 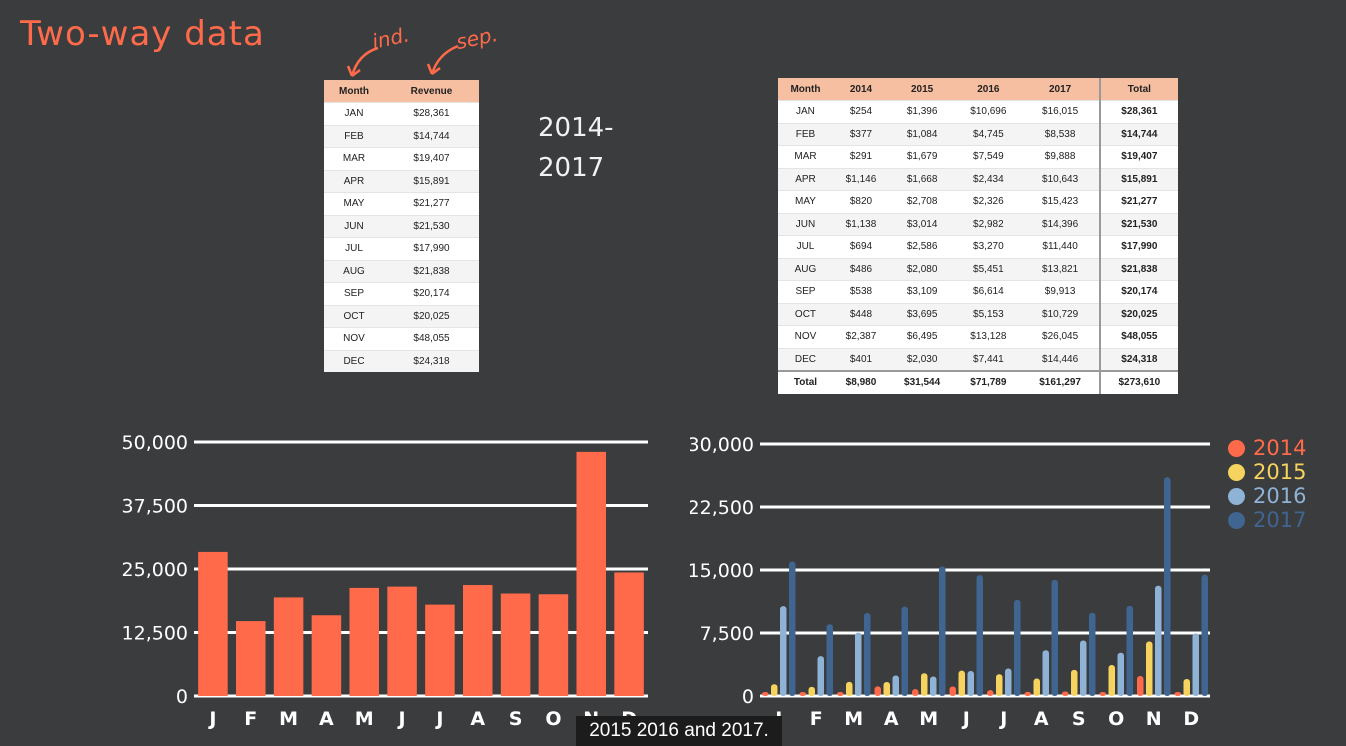 What do you see at coordinates (1191, 719) in the screenshot?
I see `x-tick-label: D` at bounding box center [1191, 719].